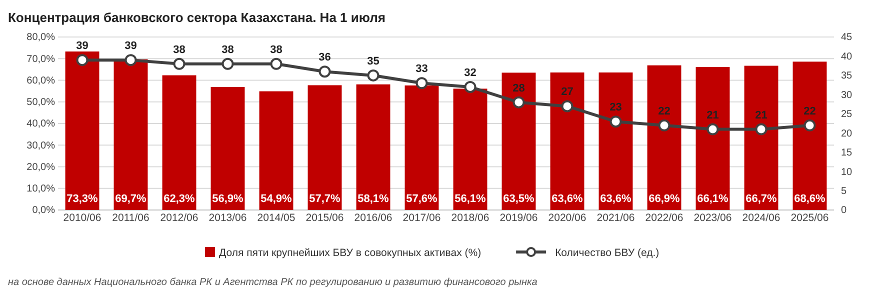  Describe the element at coordinates (82, 218) in the screenshot. I see `x-tick-label: 2010/06` at that location.